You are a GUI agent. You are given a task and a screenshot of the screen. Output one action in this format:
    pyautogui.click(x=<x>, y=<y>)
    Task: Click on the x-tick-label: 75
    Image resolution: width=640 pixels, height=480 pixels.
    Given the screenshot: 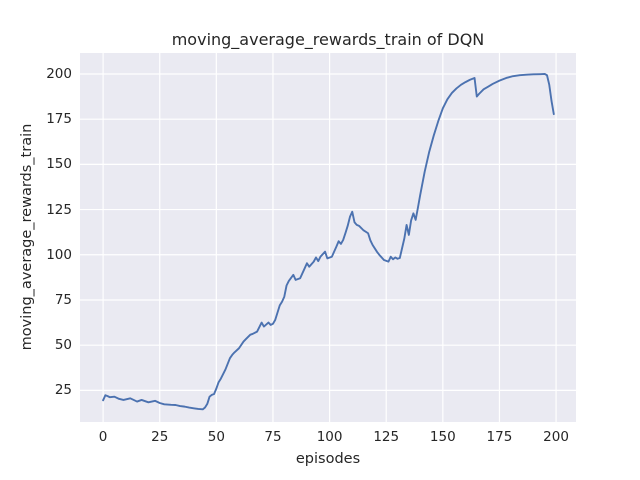 What is the action you would take?
    pyautogui.click(x=273, y=437)
    